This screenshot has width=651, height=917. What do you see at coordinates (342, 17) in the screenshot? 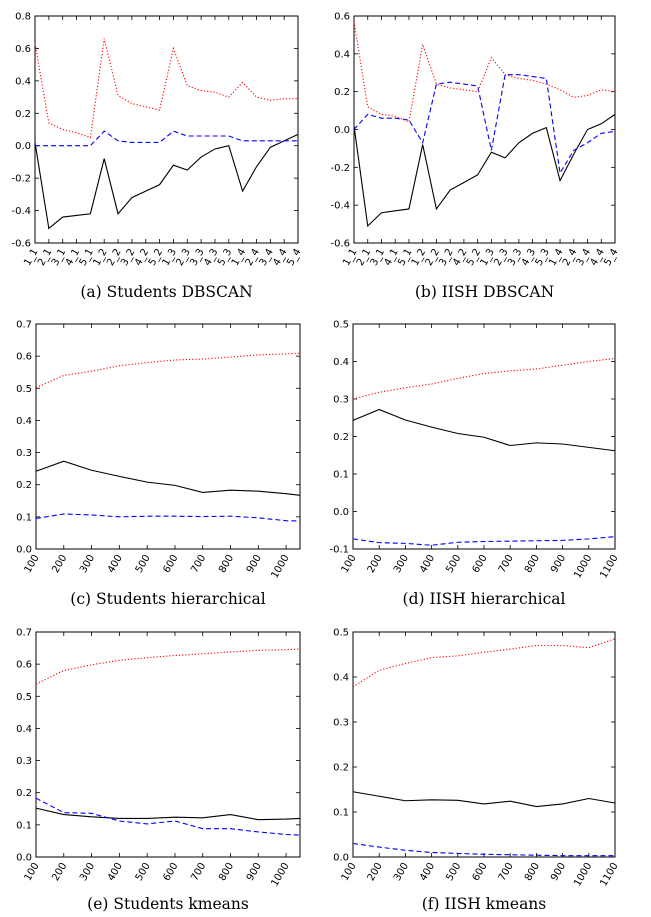
I see `y-tick-label: 0.6` at bounding box center [342, 17].